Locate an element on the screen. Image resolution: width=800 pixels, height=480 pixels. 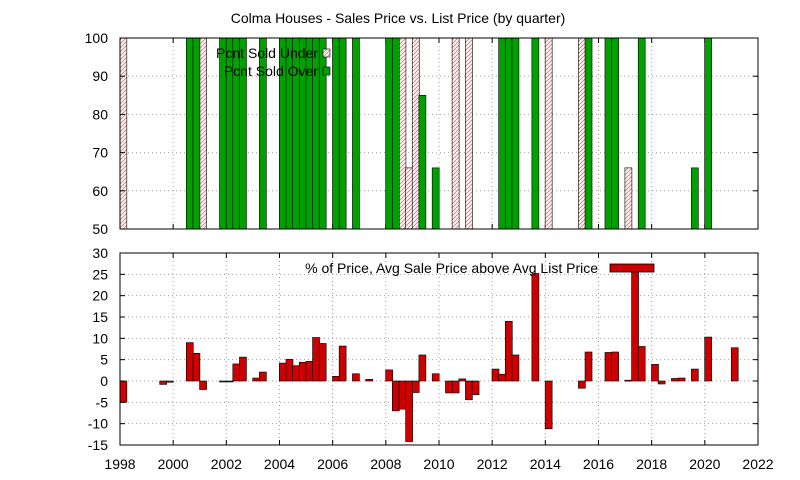
x-tick-label: 2016 is located at coordinates (598, 464).